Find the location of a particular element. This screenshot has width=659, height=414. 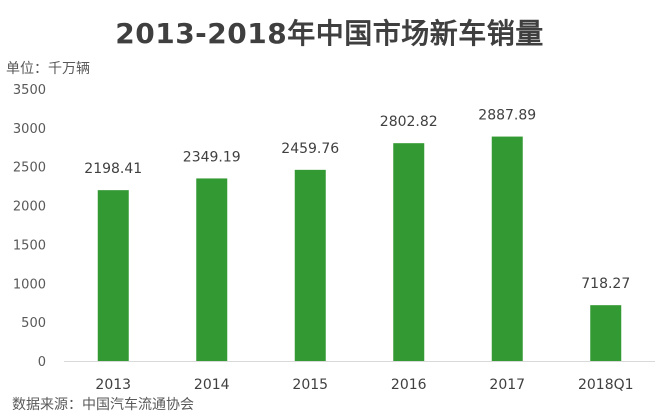

x-tick-label: 2013 is located at coordinates (113, 385).